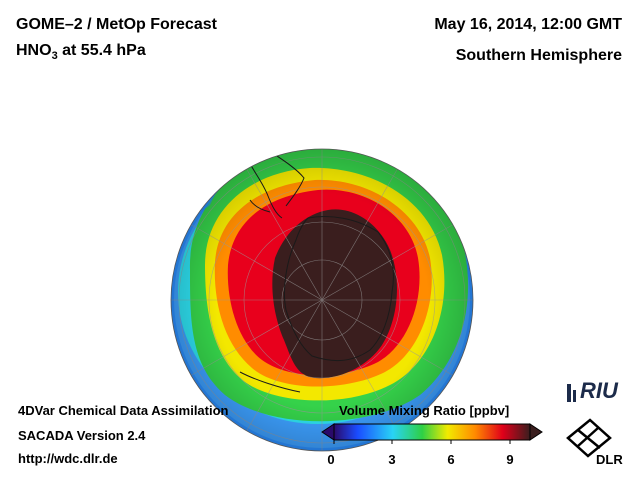  I want to click on dlr-logo: DLR, so click(594, 442).